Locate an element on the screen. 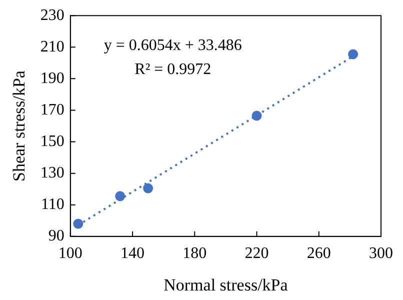 This screenshot has width=403, height=300. x-tick-label: 220 is located at coordinates (256, 253).